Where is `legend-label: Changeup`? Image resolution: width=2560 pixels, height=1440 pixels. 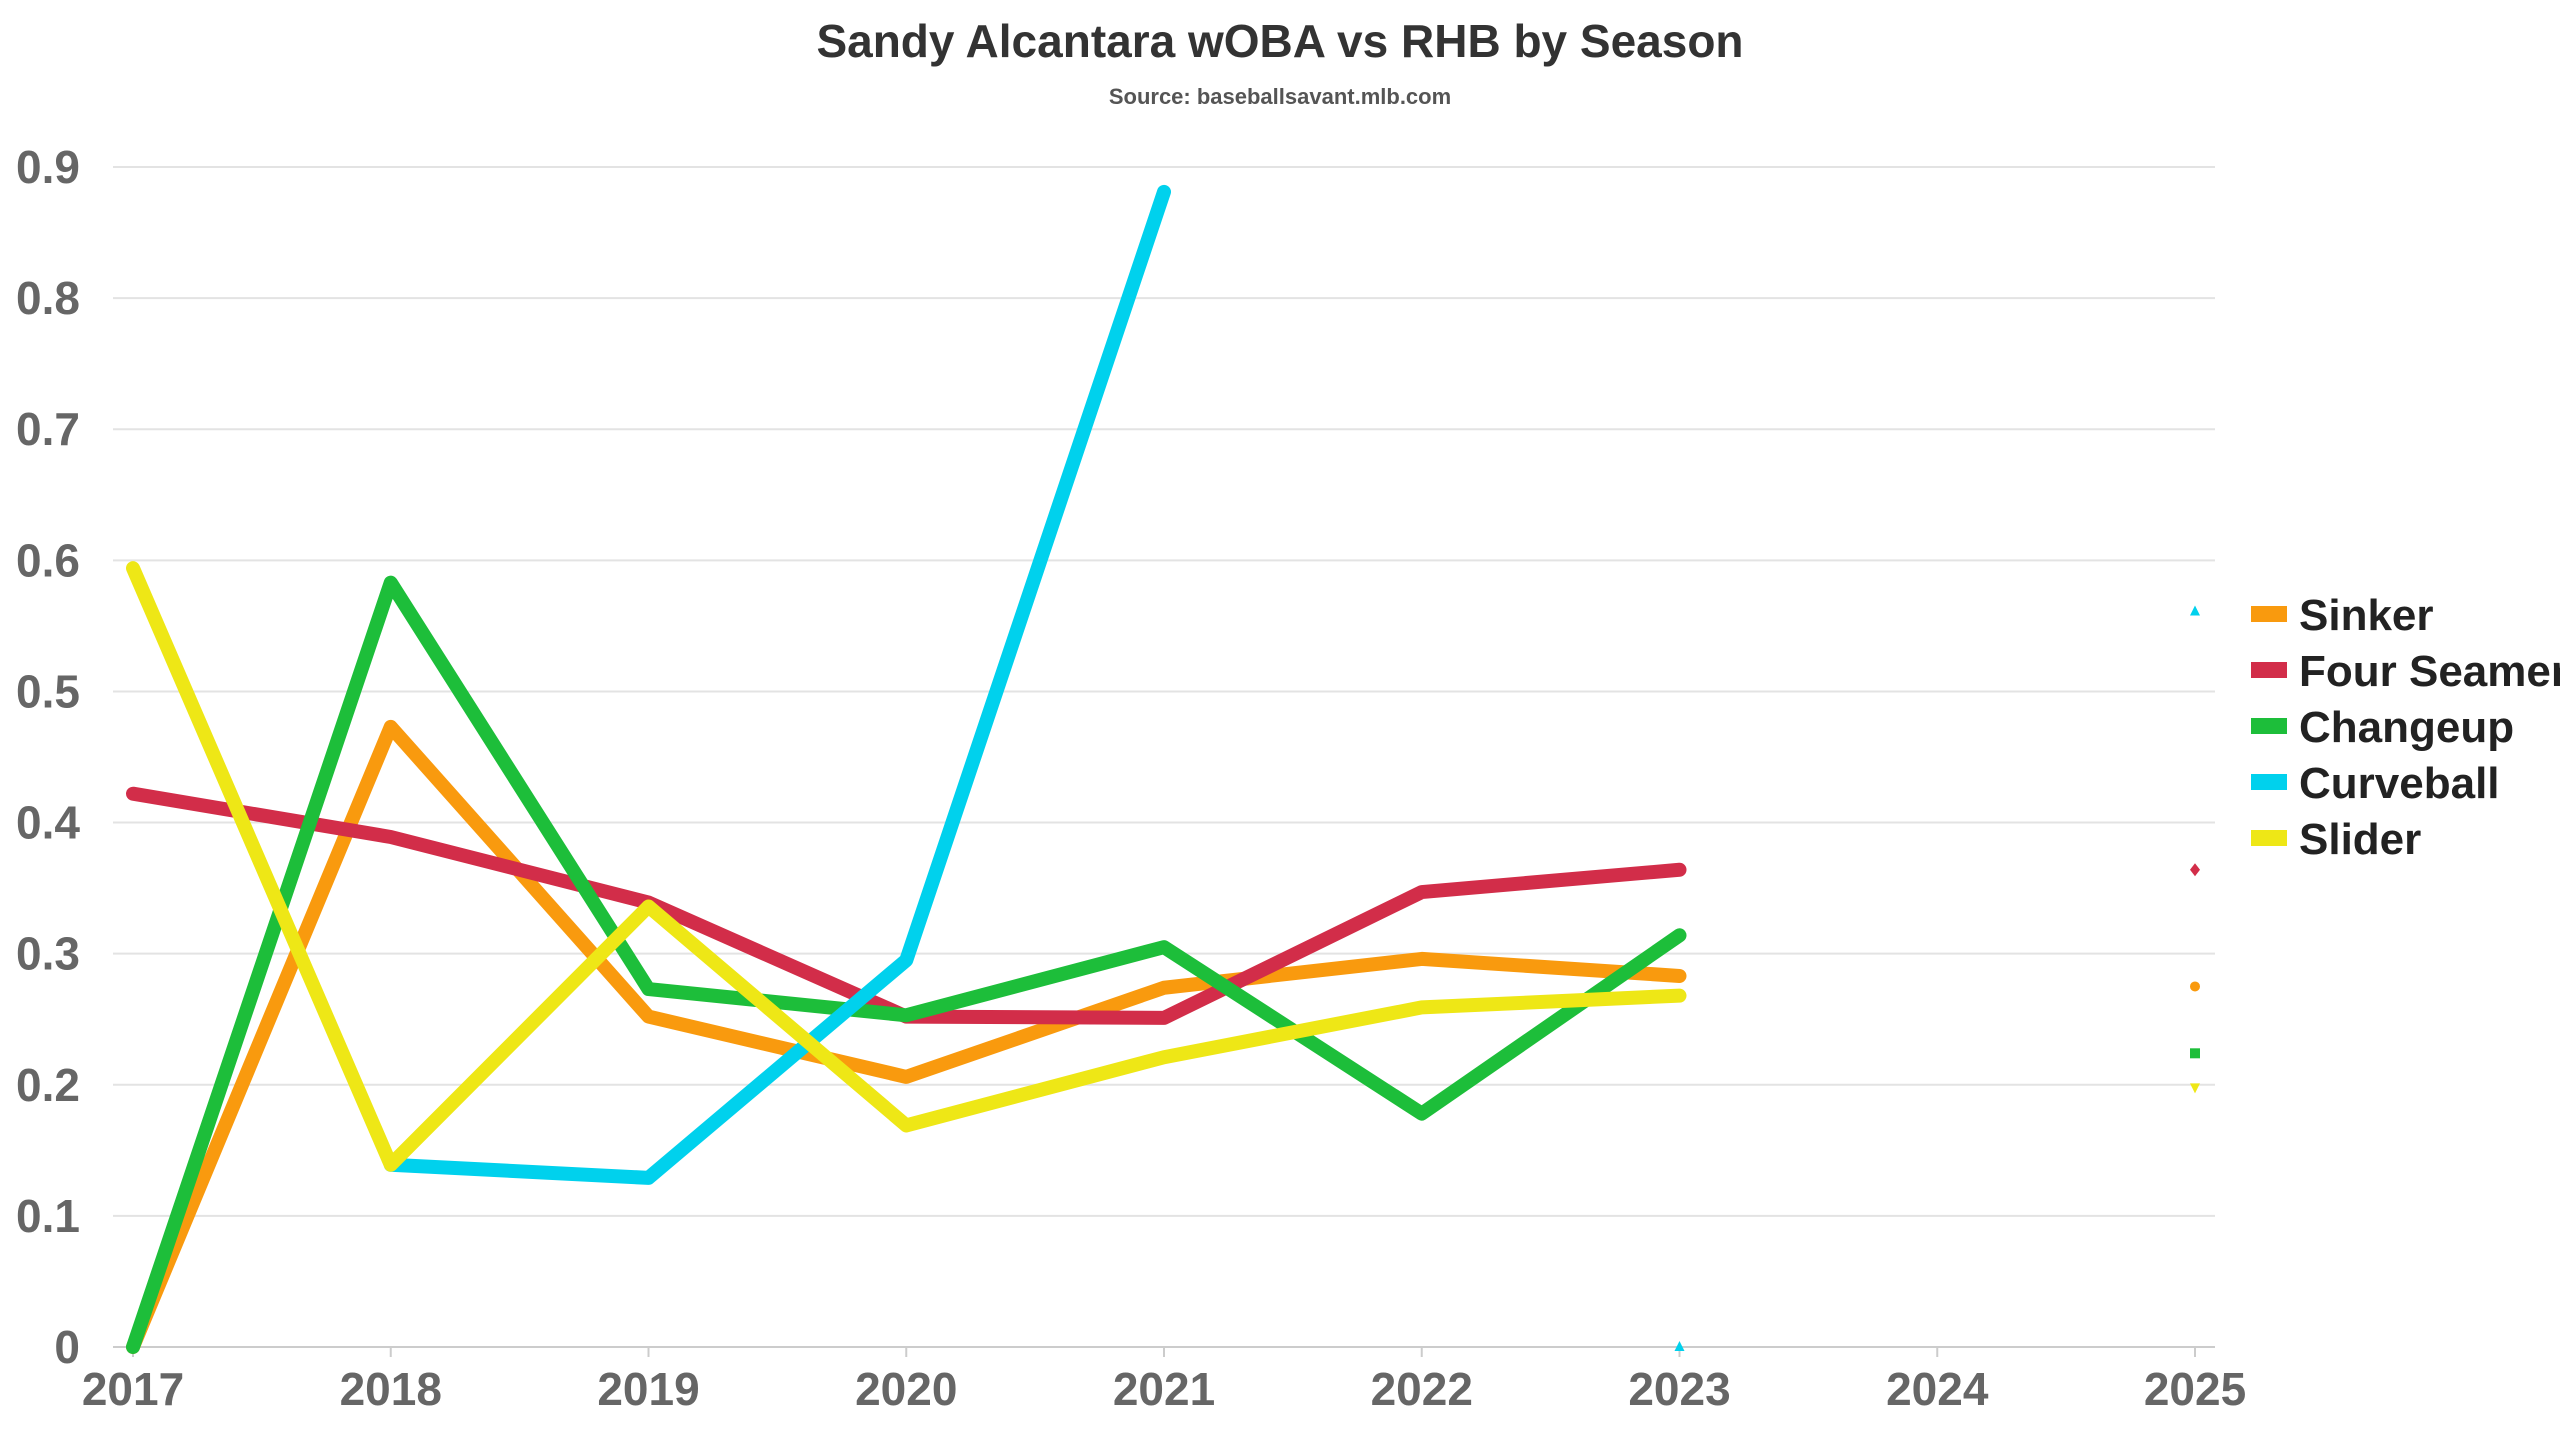
legend-label: Changeup is located at coordinates (2406, 727).